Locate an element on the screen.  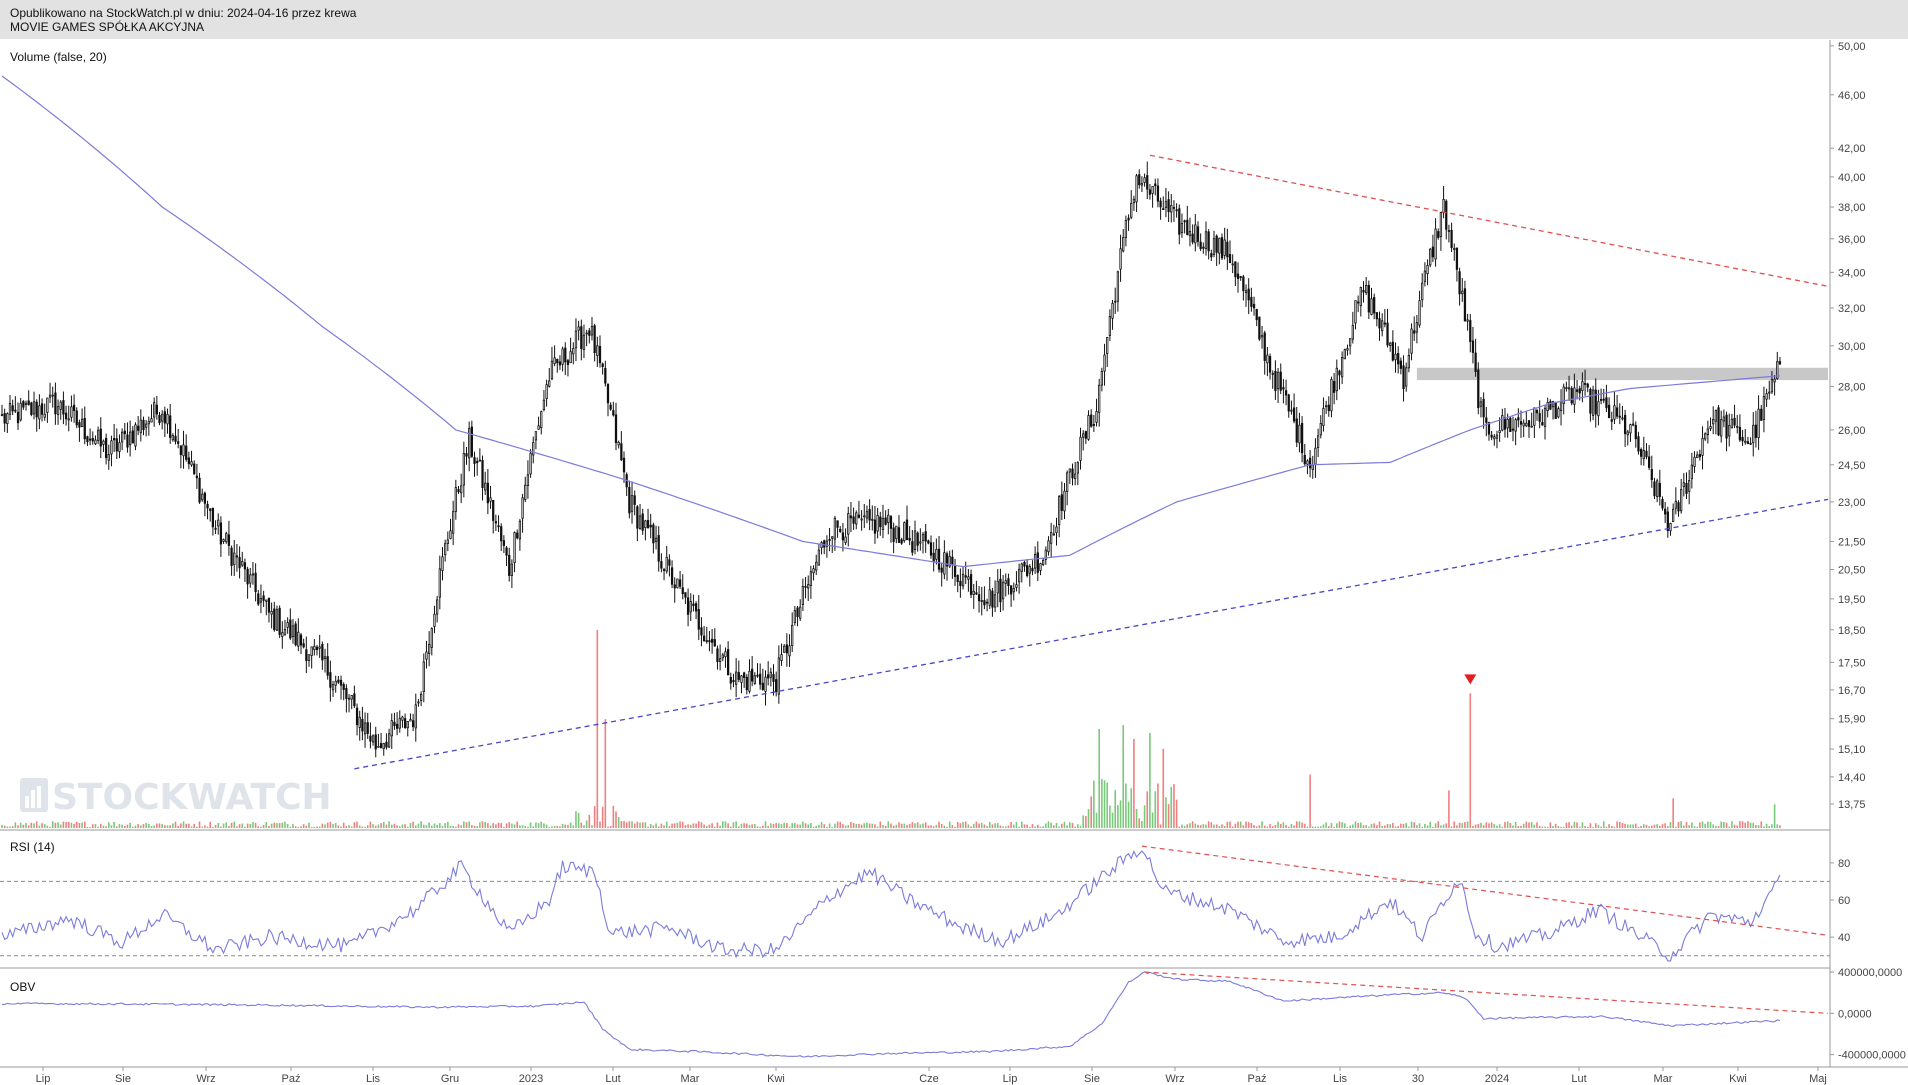
resistance-zone-layer is located at coordinates (1622, 374).